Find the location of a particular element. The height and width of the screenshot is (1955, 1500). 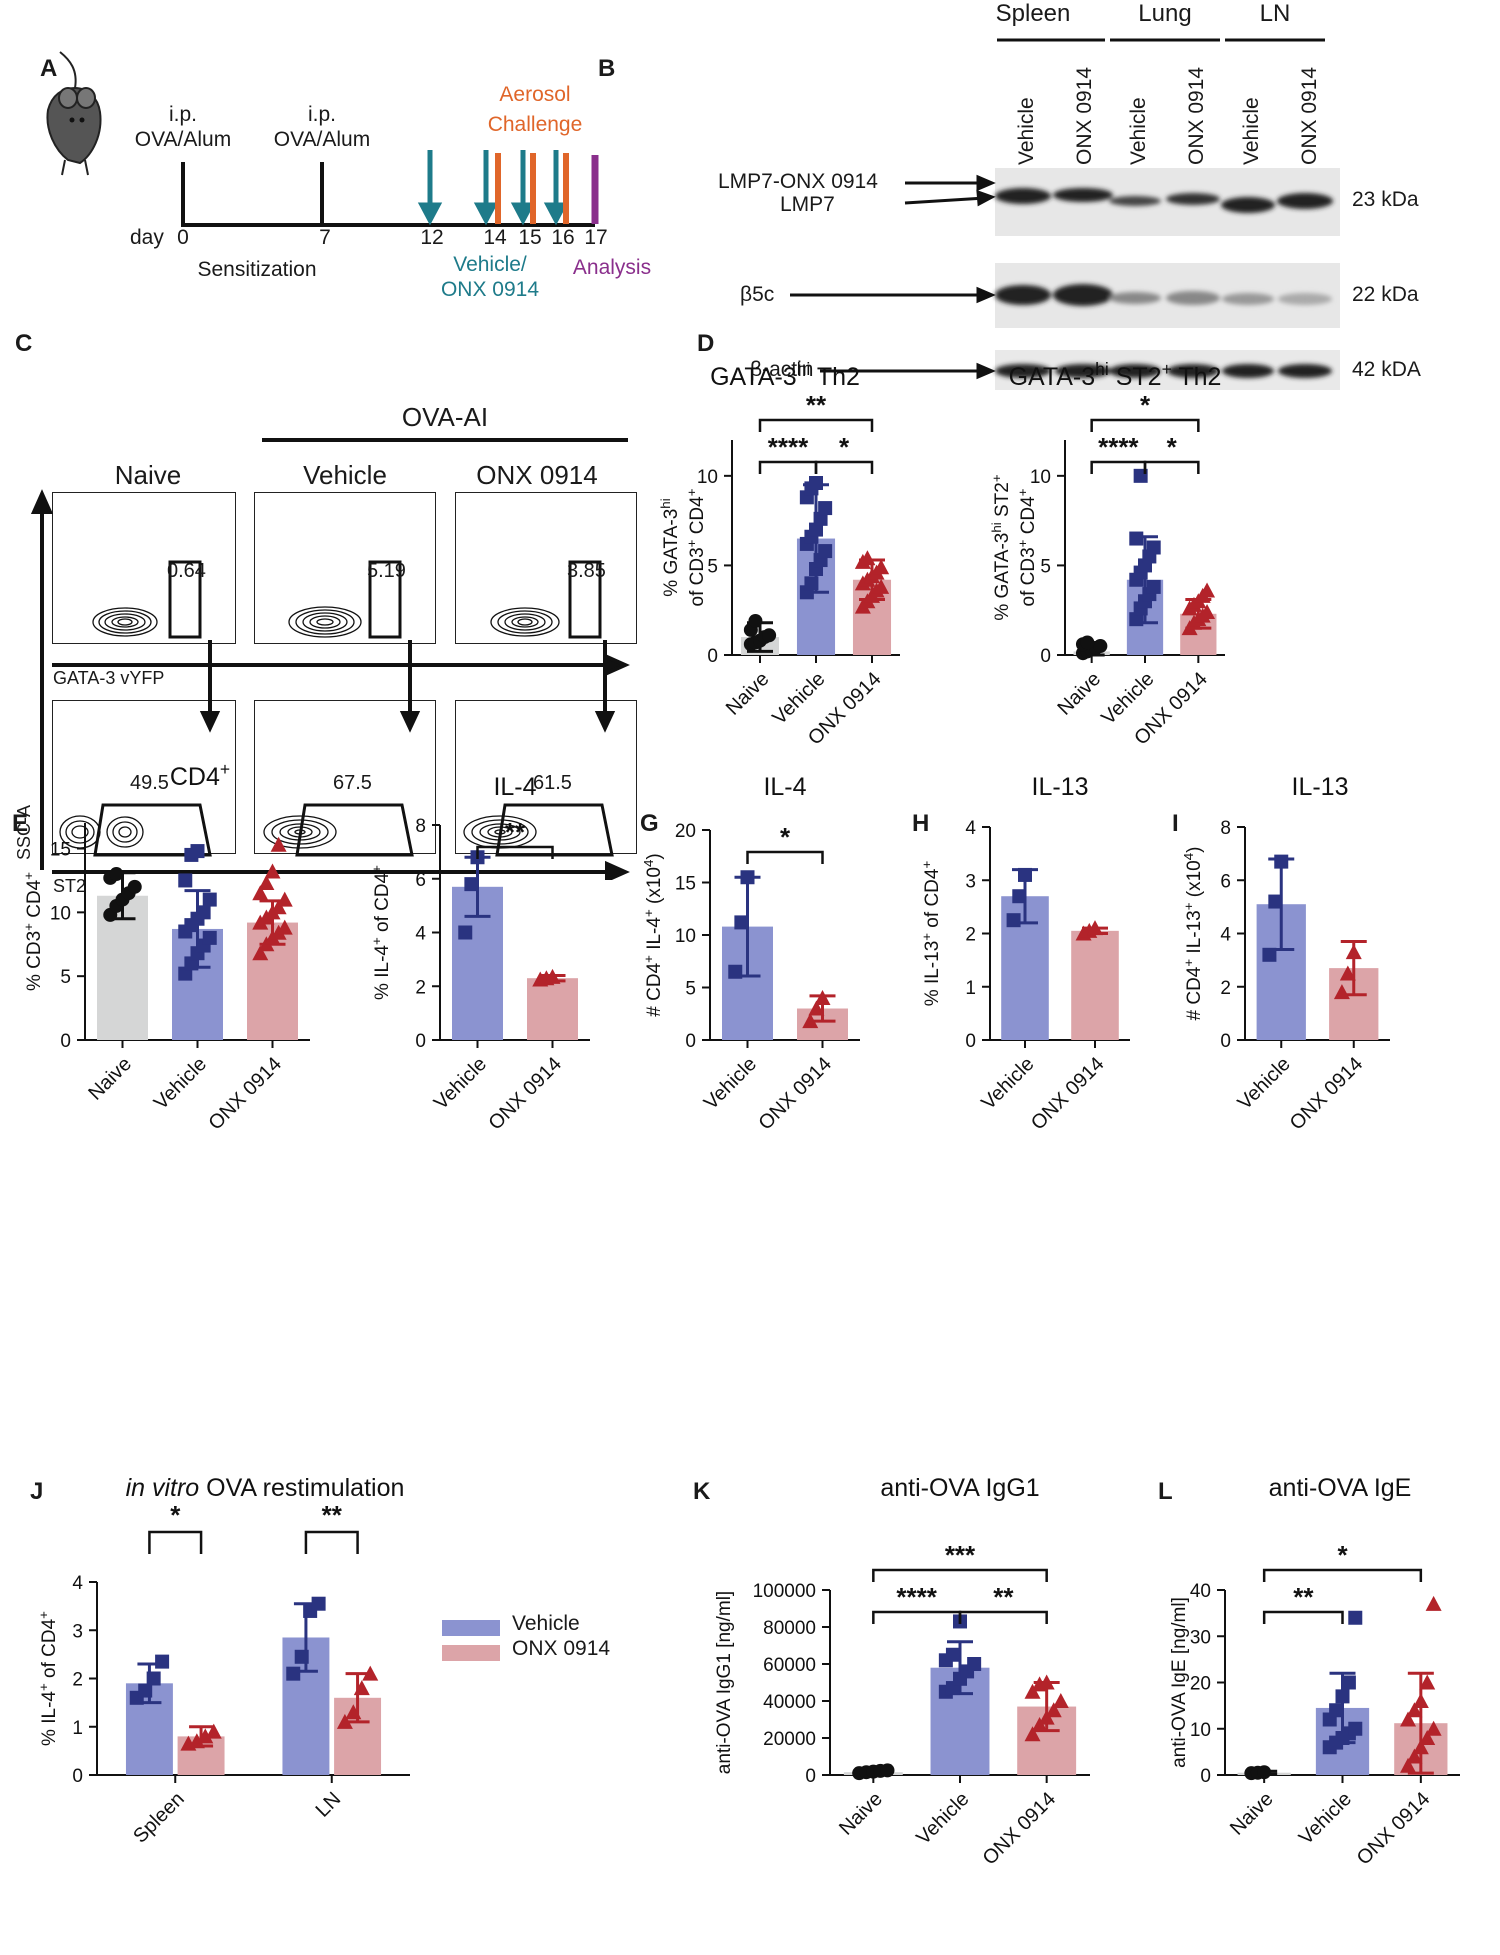

chart-f-ylabel: % IL-4+ of CD4+ is located at coordinates (381, 932).